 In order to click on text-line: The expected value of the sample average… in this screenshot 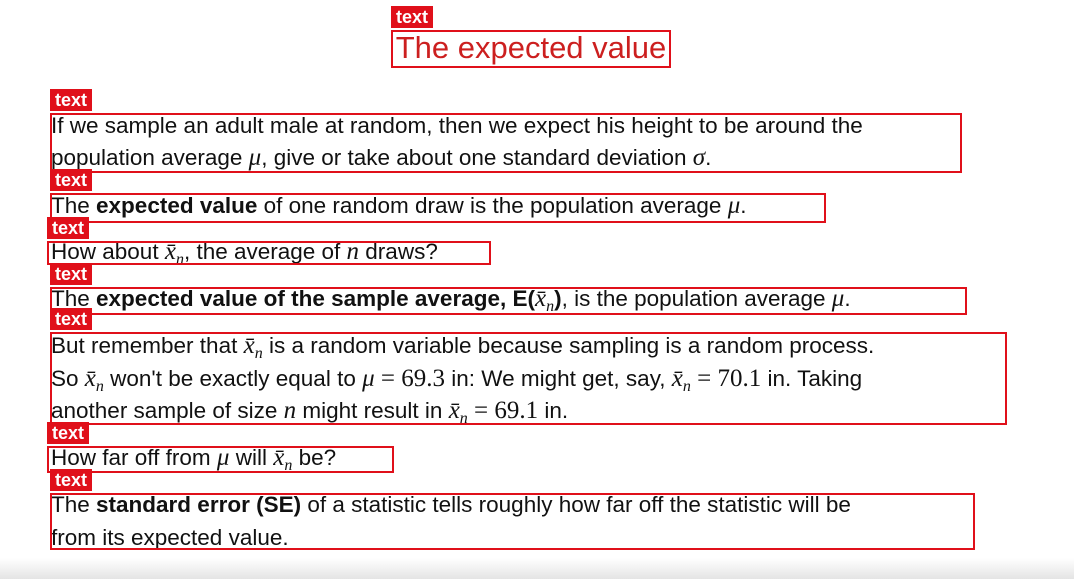, I will do `click(451, 303)`.